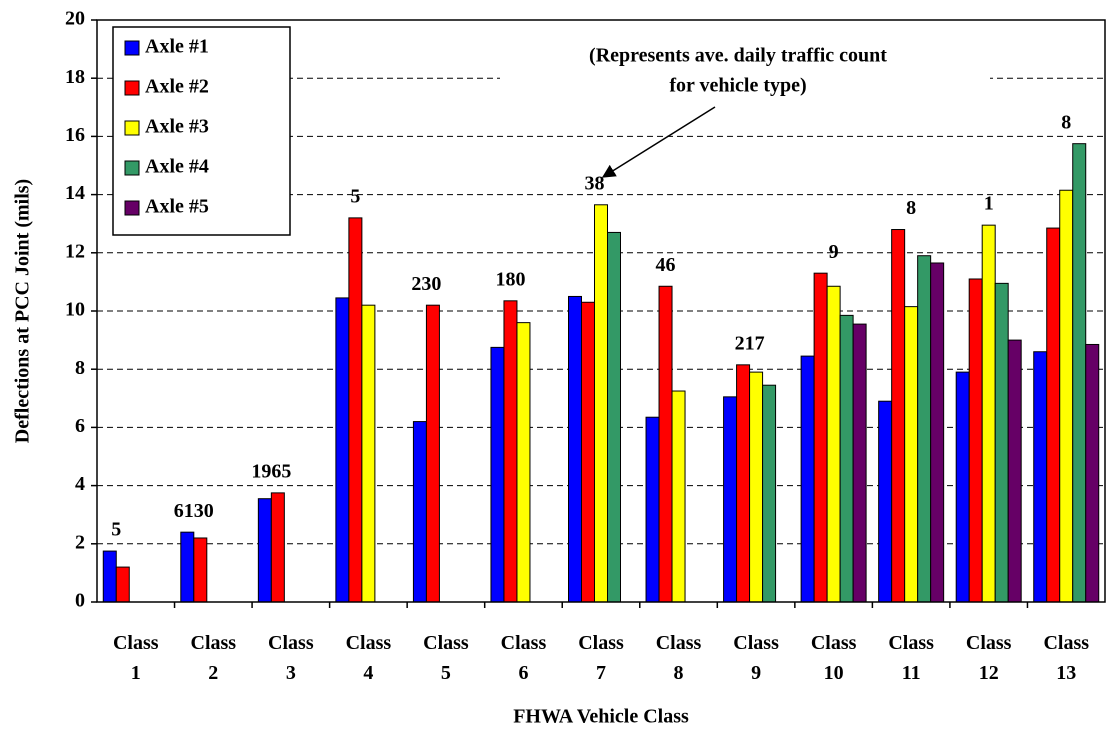 The image size is (1119, 734). I want to click on legend-label: Axle #5, so click(177, 207).